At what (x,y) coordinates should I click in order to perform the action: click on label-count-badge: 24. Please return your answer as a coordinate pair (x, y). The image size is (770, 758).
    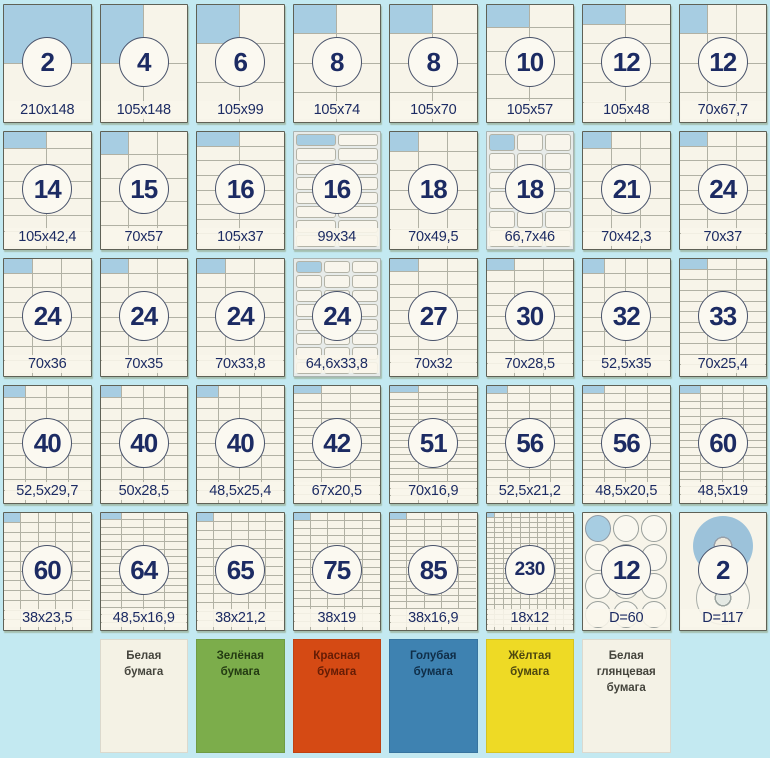
    Looking at the image, I should click on (240, 316).